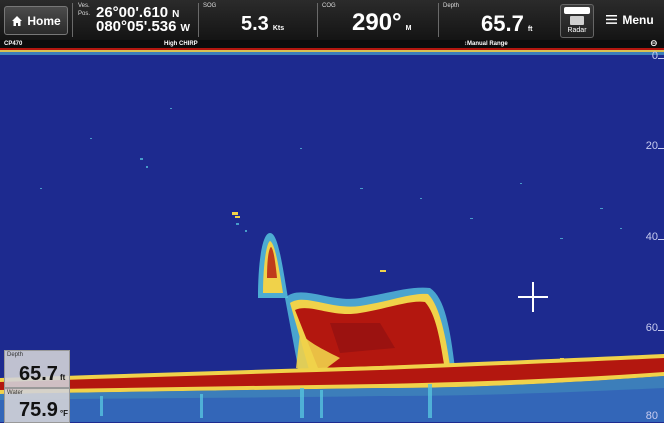 Image resolution: width=664 pixels, height=423 pixels. I want to click on range-mode: ↕Manual Range, so click(486, 44).